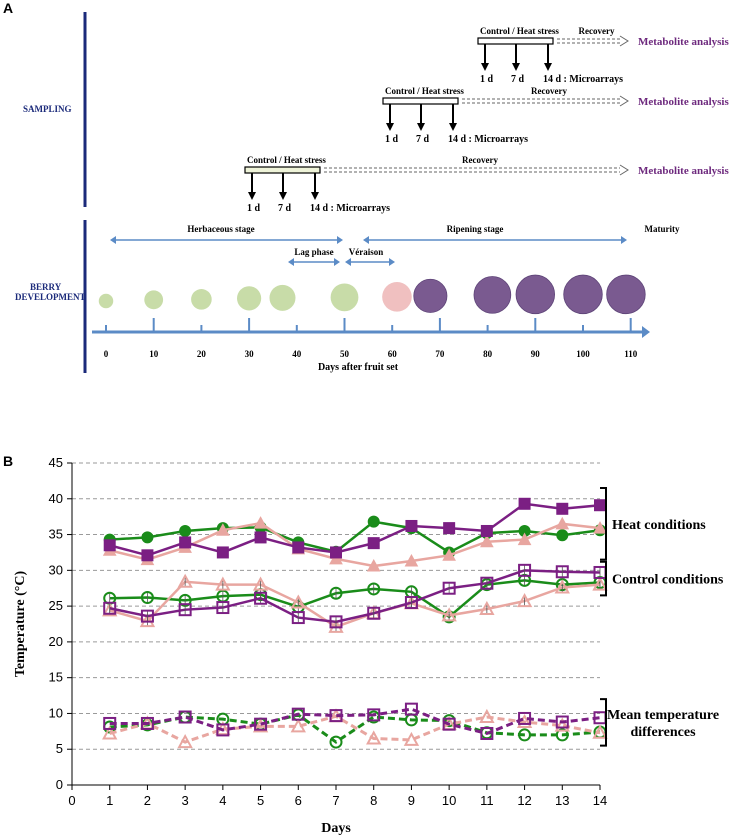  Describe the element at coordinates (147, 800) in the screenshot. I see `x-tick-label-2: 2` at that location.